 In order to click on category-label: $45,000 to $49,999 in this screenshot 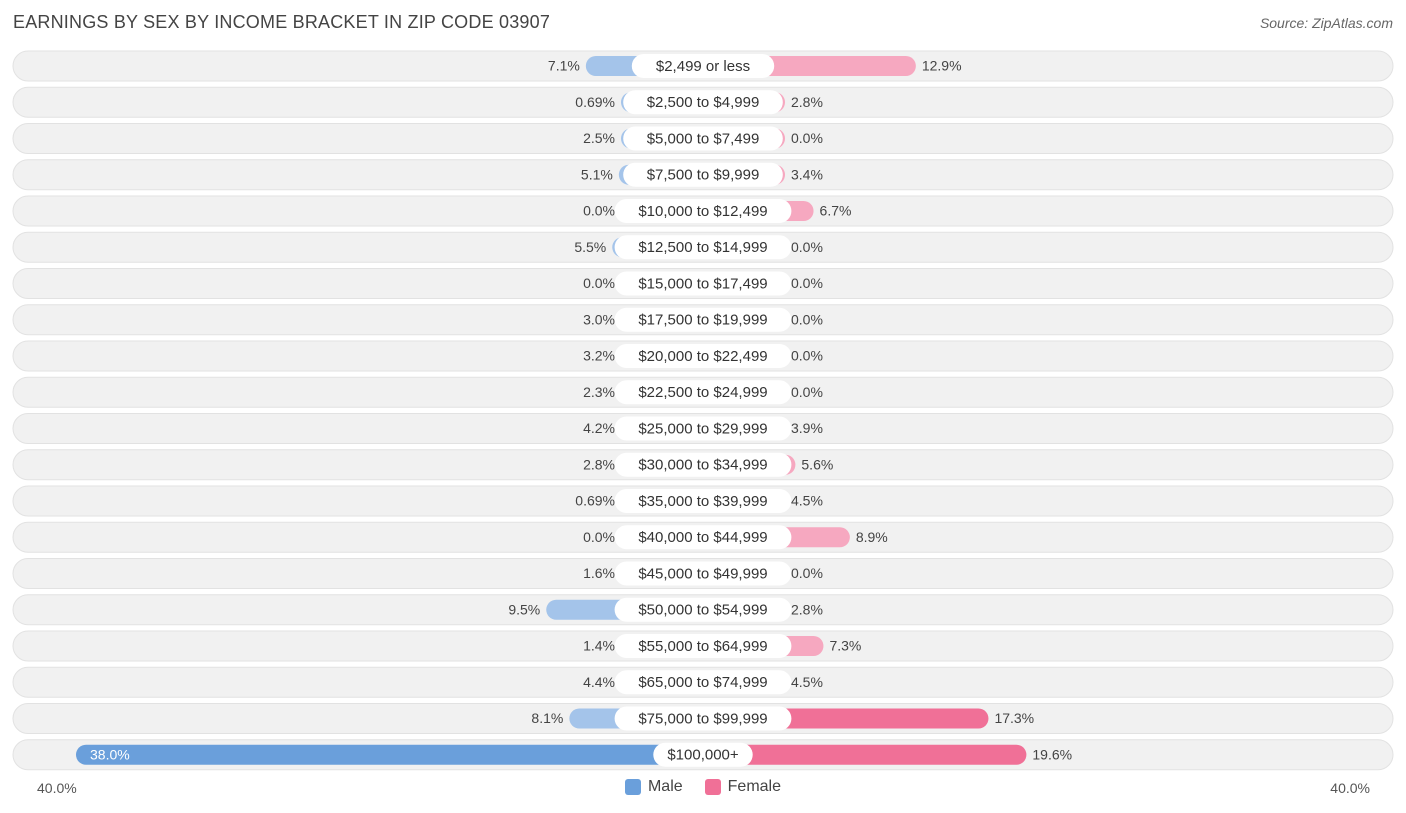, I will do `click(702, 573)`.